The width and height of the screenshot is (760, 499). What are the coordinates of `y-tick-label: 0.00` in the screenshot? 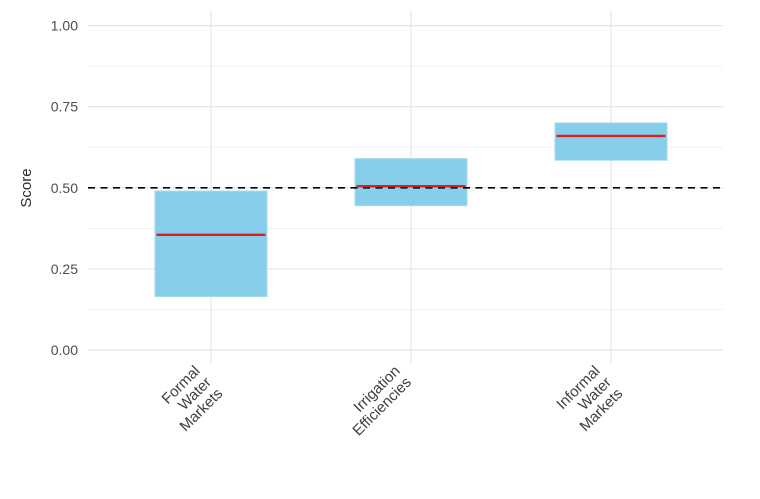 It's located at (64, 350).